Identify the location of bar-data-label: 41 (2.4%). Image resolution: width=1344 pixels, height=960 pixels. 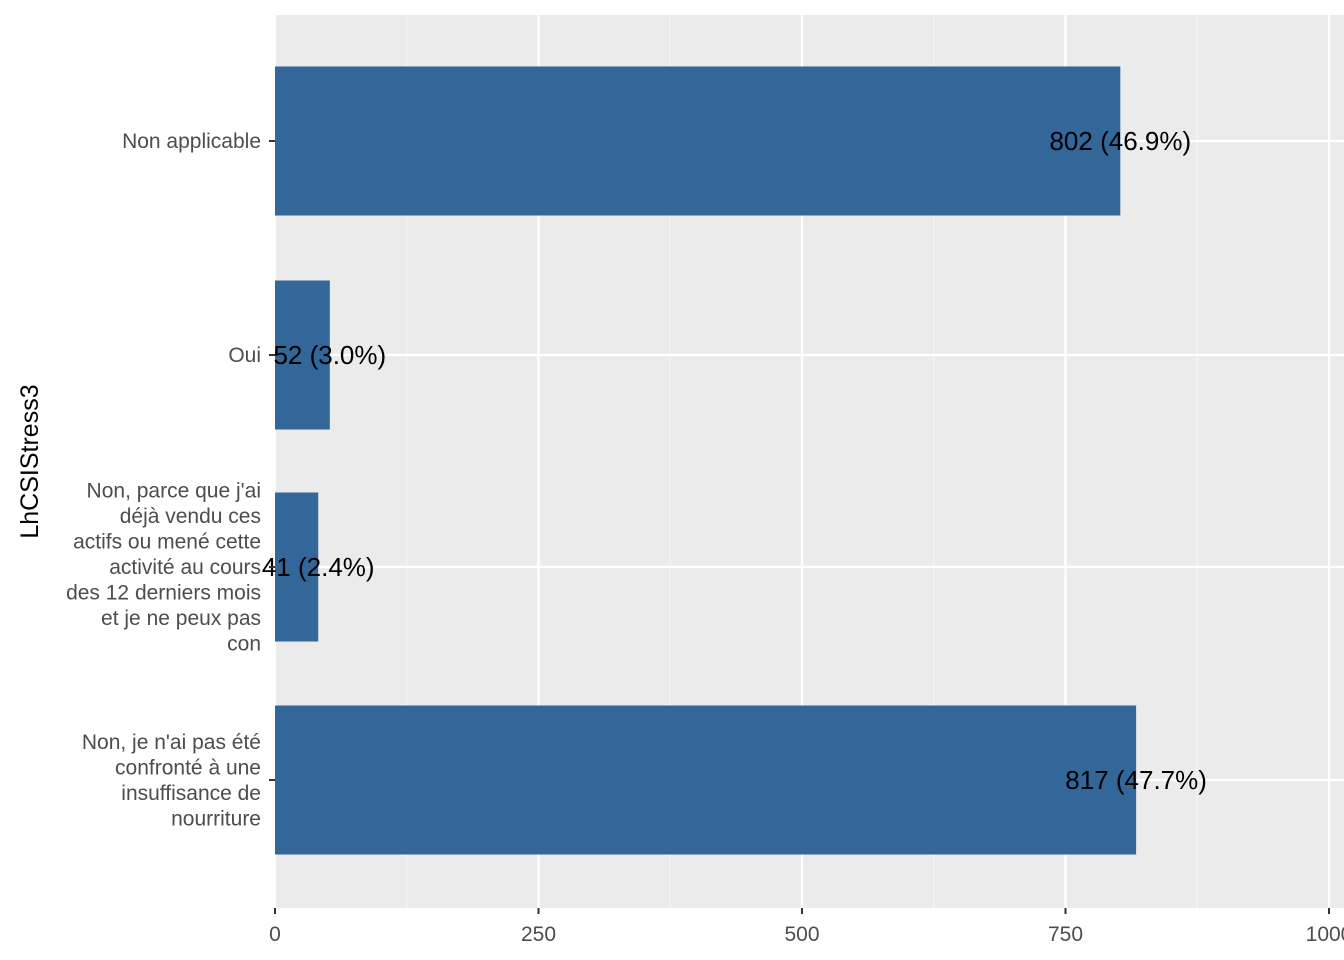
(318, 567).